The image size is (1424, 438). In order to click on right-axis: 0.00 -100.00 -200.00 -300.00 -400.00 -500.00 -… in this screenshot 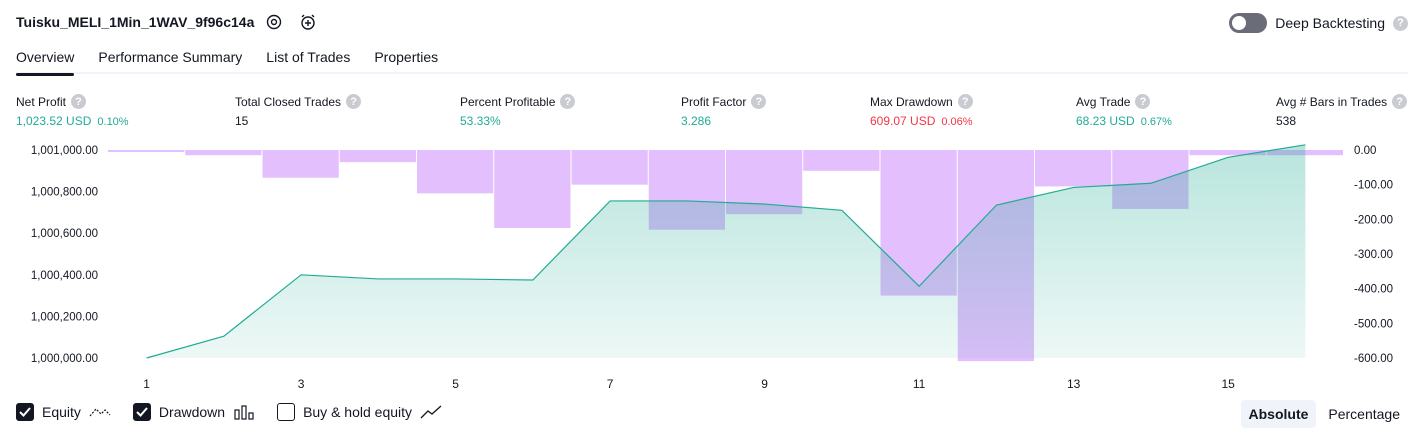, I will do `click(1373, 255)`.